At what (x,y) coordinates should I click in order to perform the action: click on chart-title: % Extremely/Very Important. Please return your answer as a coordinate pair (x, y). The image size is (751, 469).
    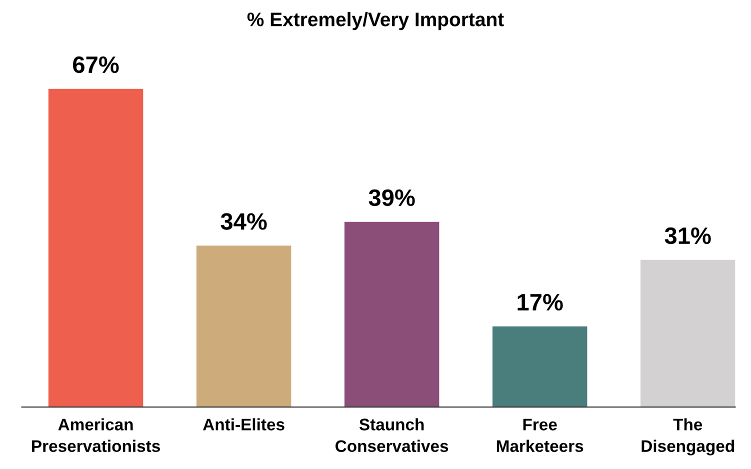
    Looking at the image, I should click on (375, 21).